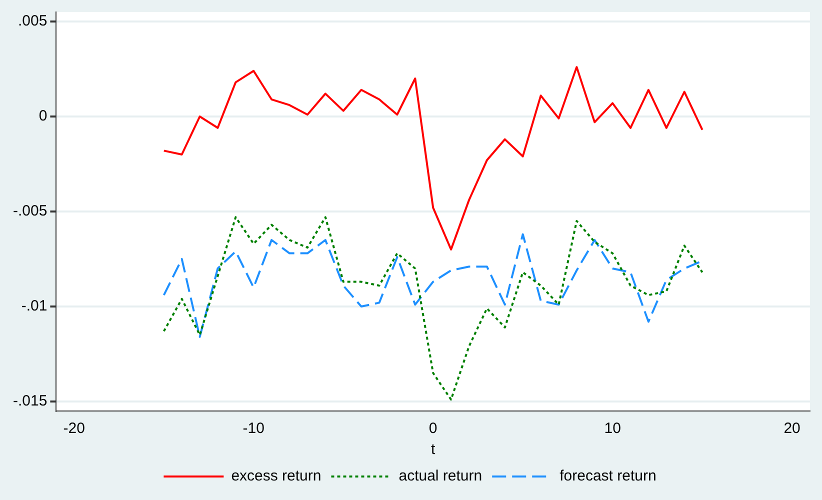  I want to click on x-tick-label: 10, so click(612, 429).